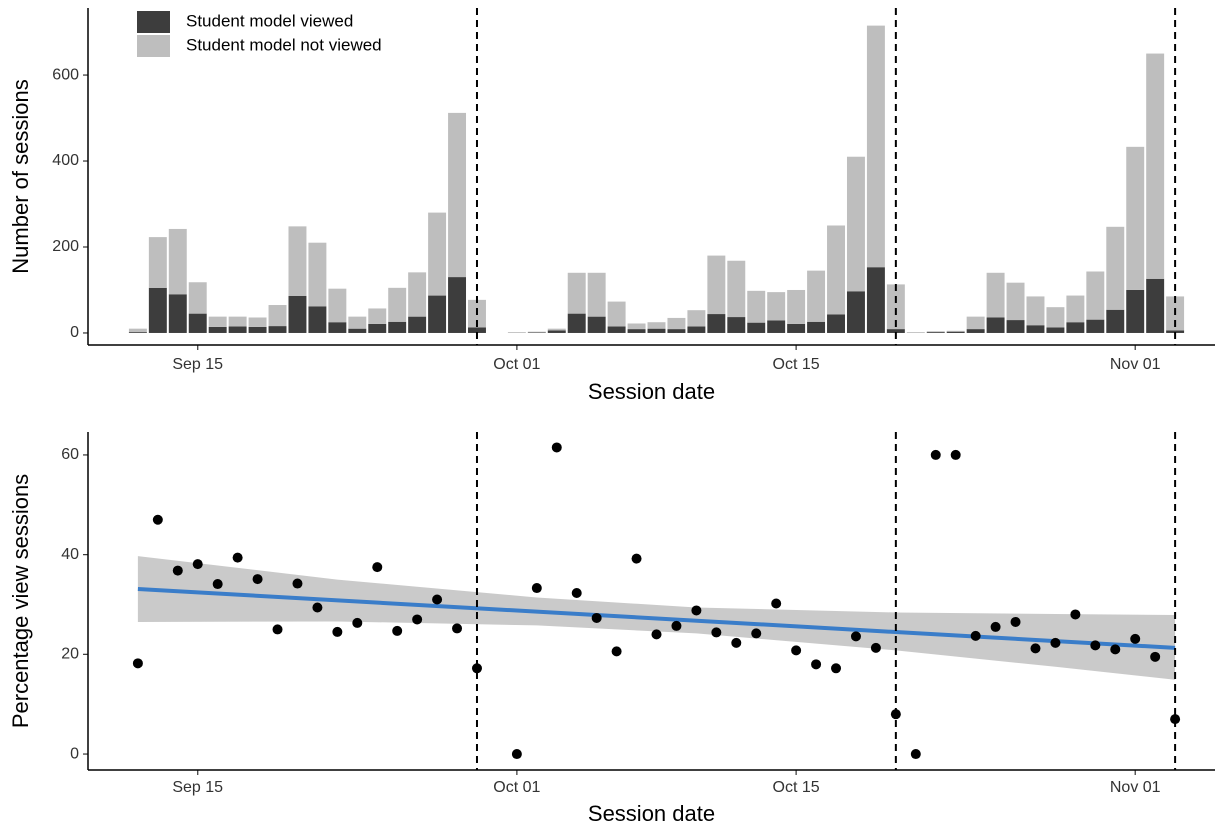  I want to click on x-tick-label: Oct 15, so click(796, 787).